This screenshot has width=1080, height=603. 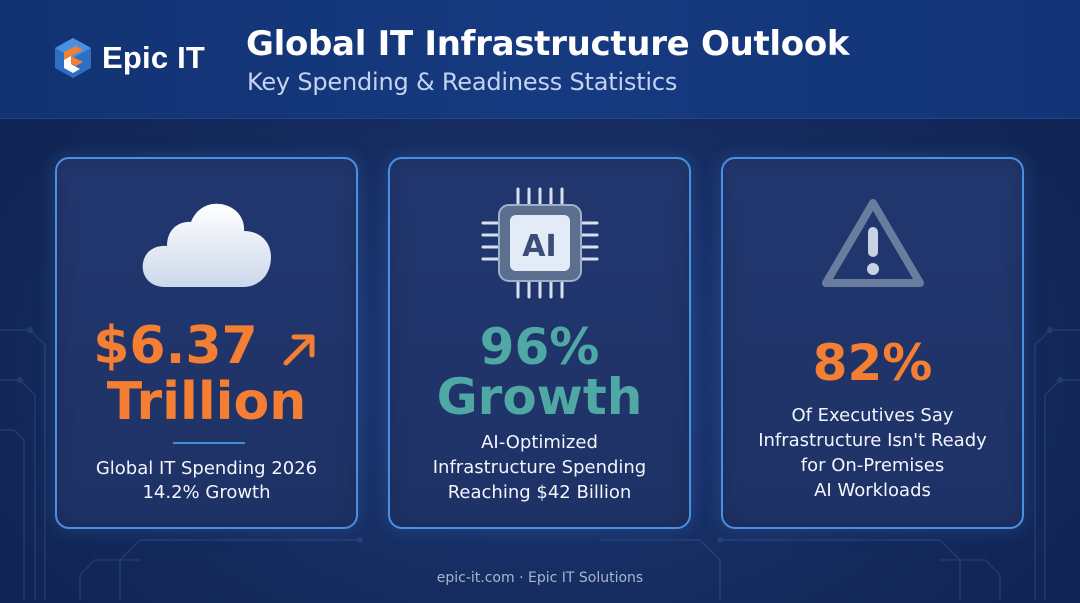 What do you see at coordinates (206, 245) in the screenshot?
I see `cloud-icon` at bounding box center [206, 245].